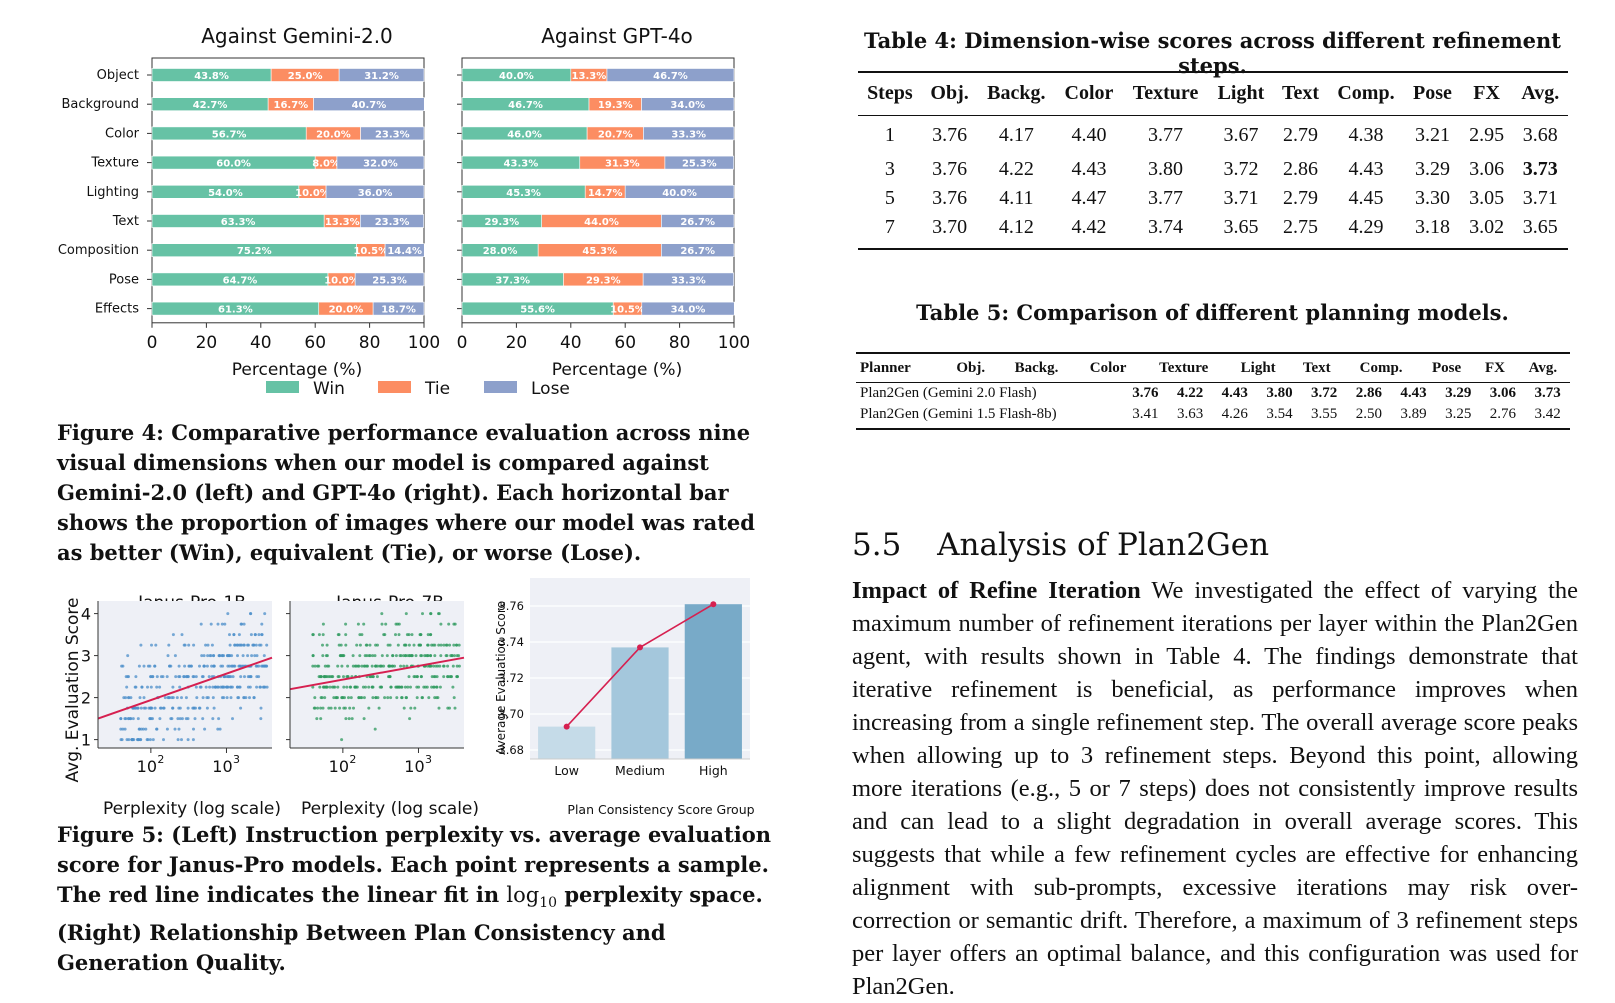 The width and height of the screenshot is (1615, 1003). Describe the element at coordinates (1190, 414) in the screenshot. I see `table-cell: 3.63` at that location.